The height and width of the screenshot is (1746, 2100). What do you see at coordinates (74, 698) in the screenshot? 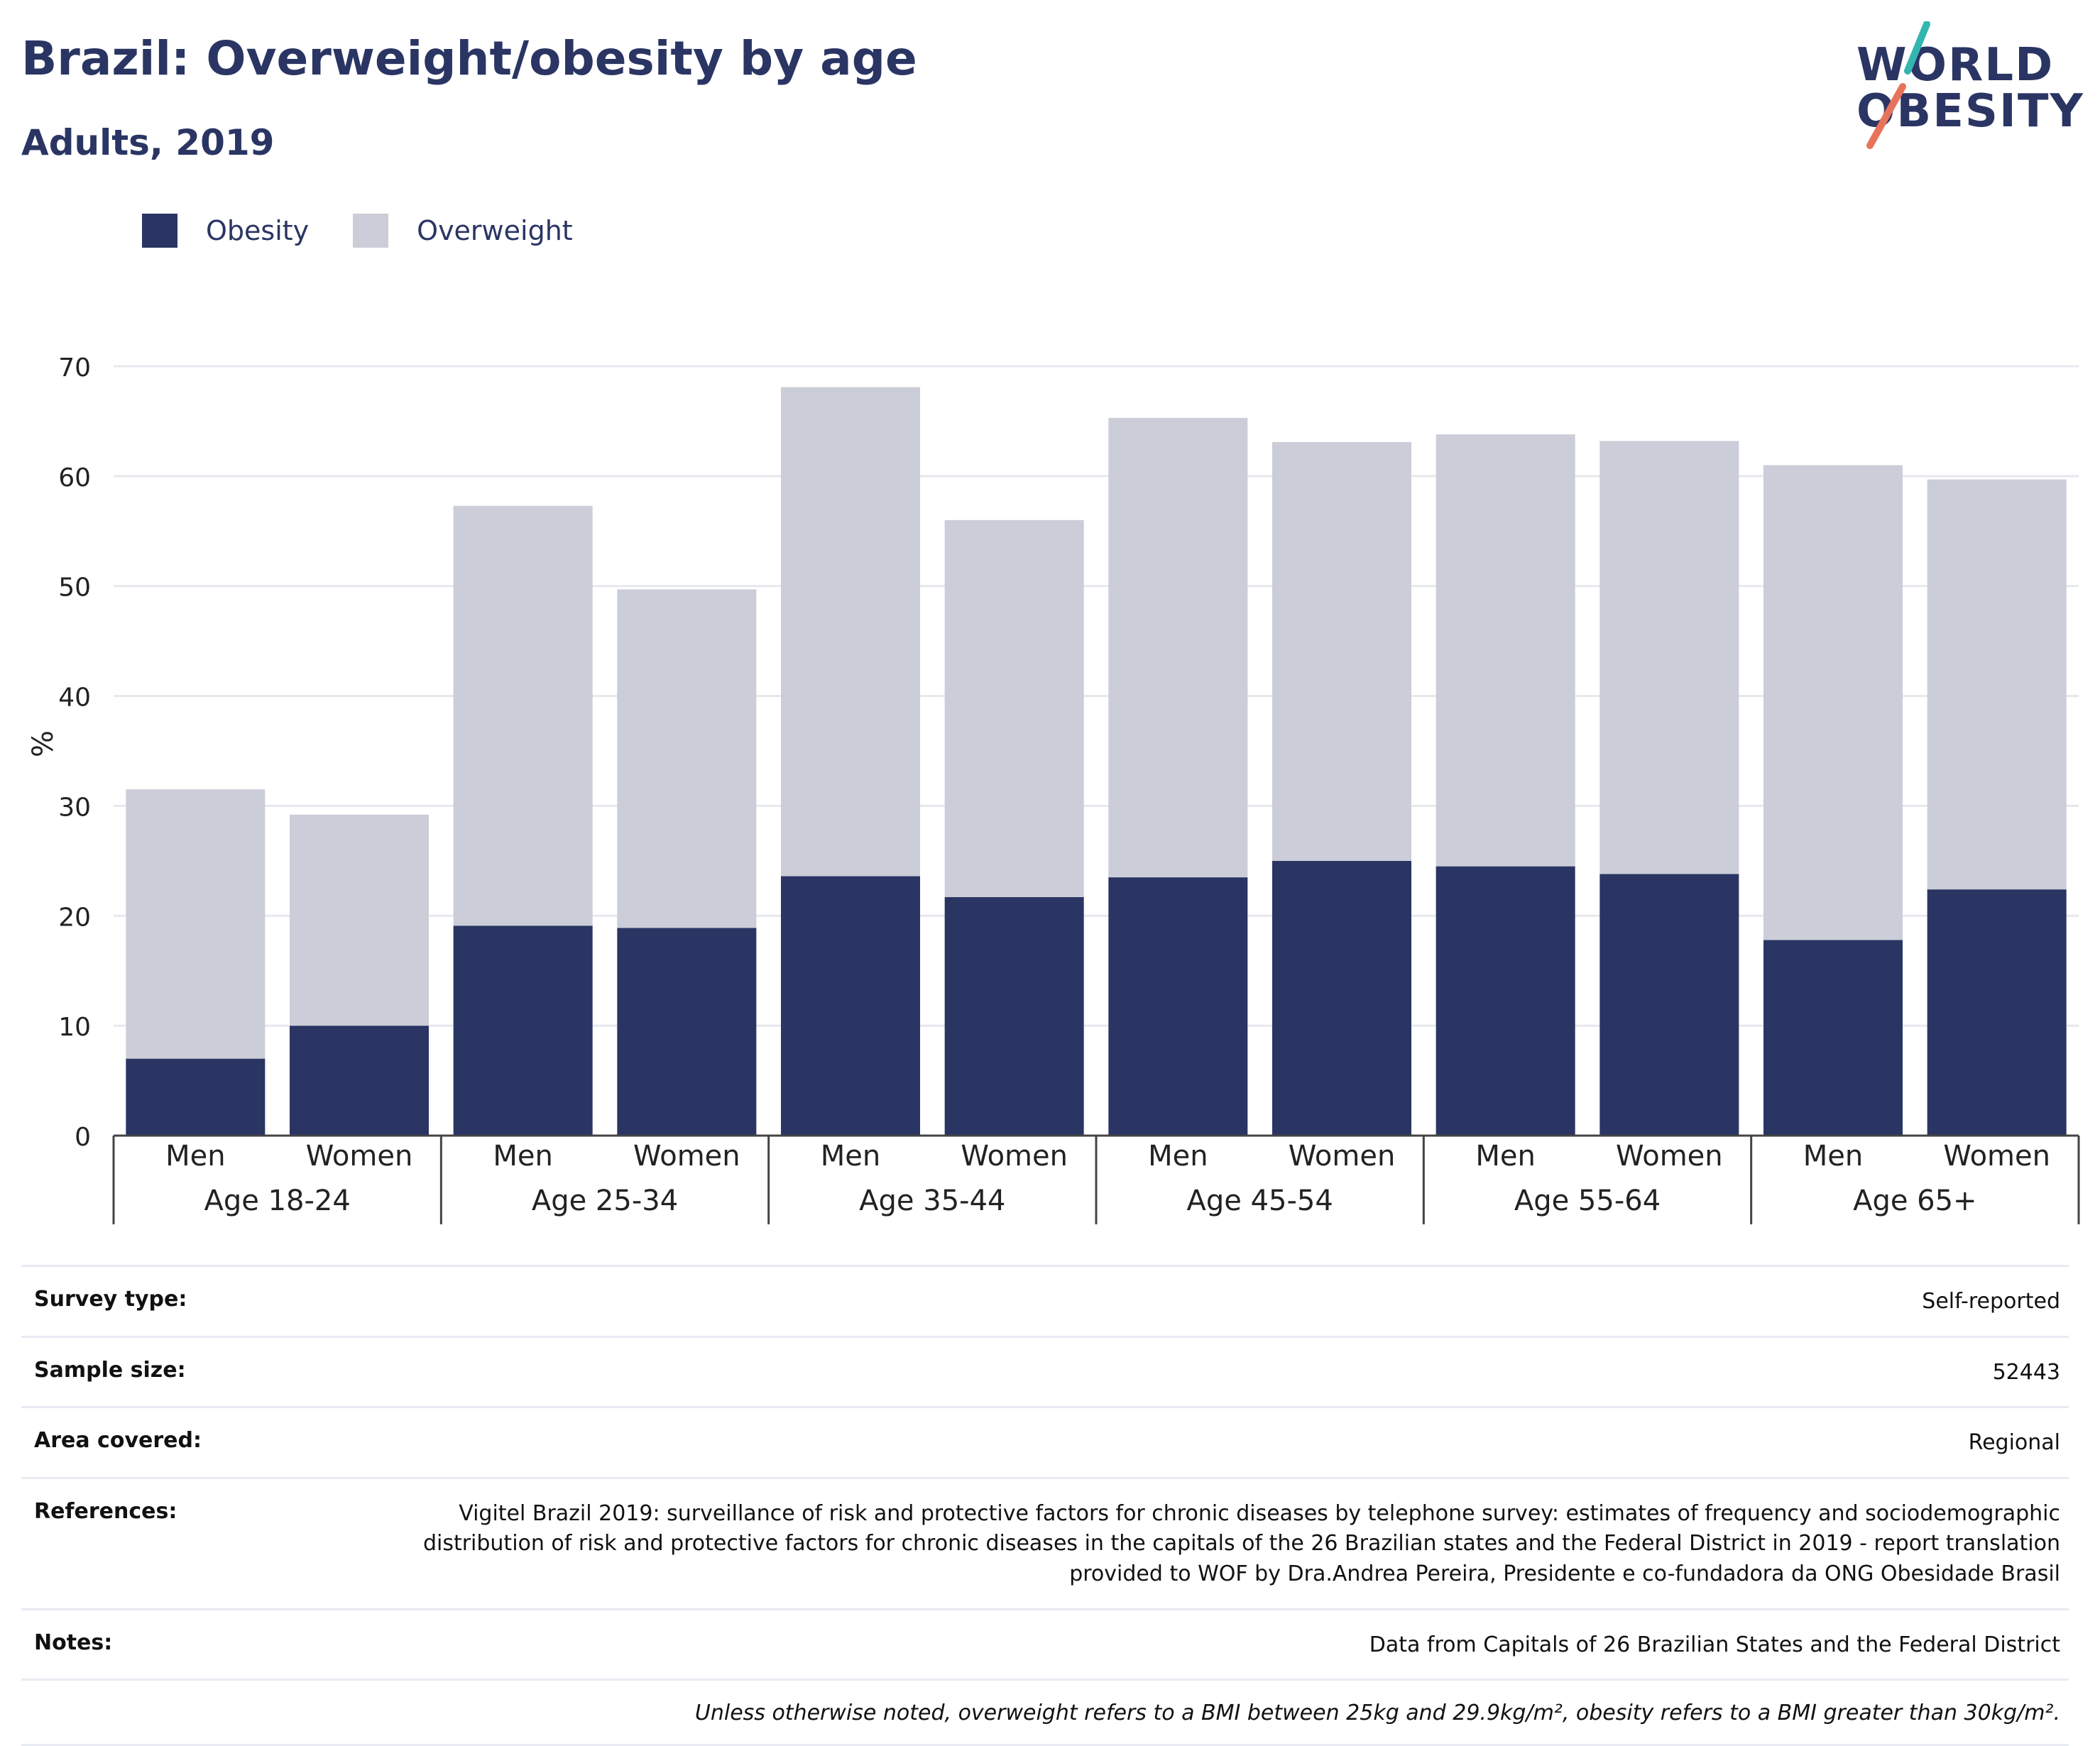
I see `y-tick-label: 40` at bounding box center [74, 698].